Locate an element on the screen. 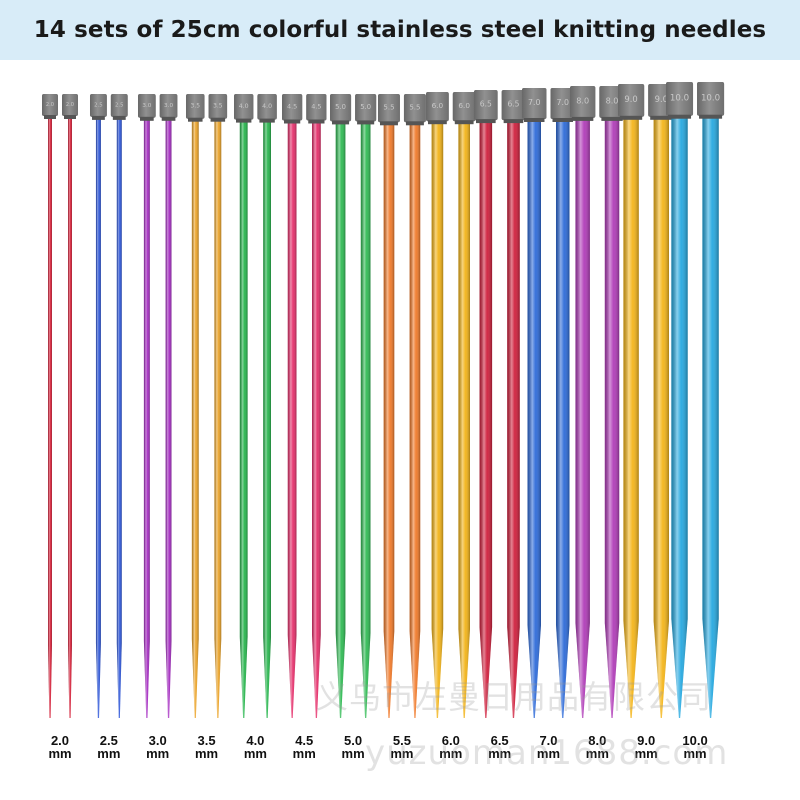 Image resolution: width=800 pixels, height=800 pixels. size-label: 5.0 mm is located at coordinates (353, 747).